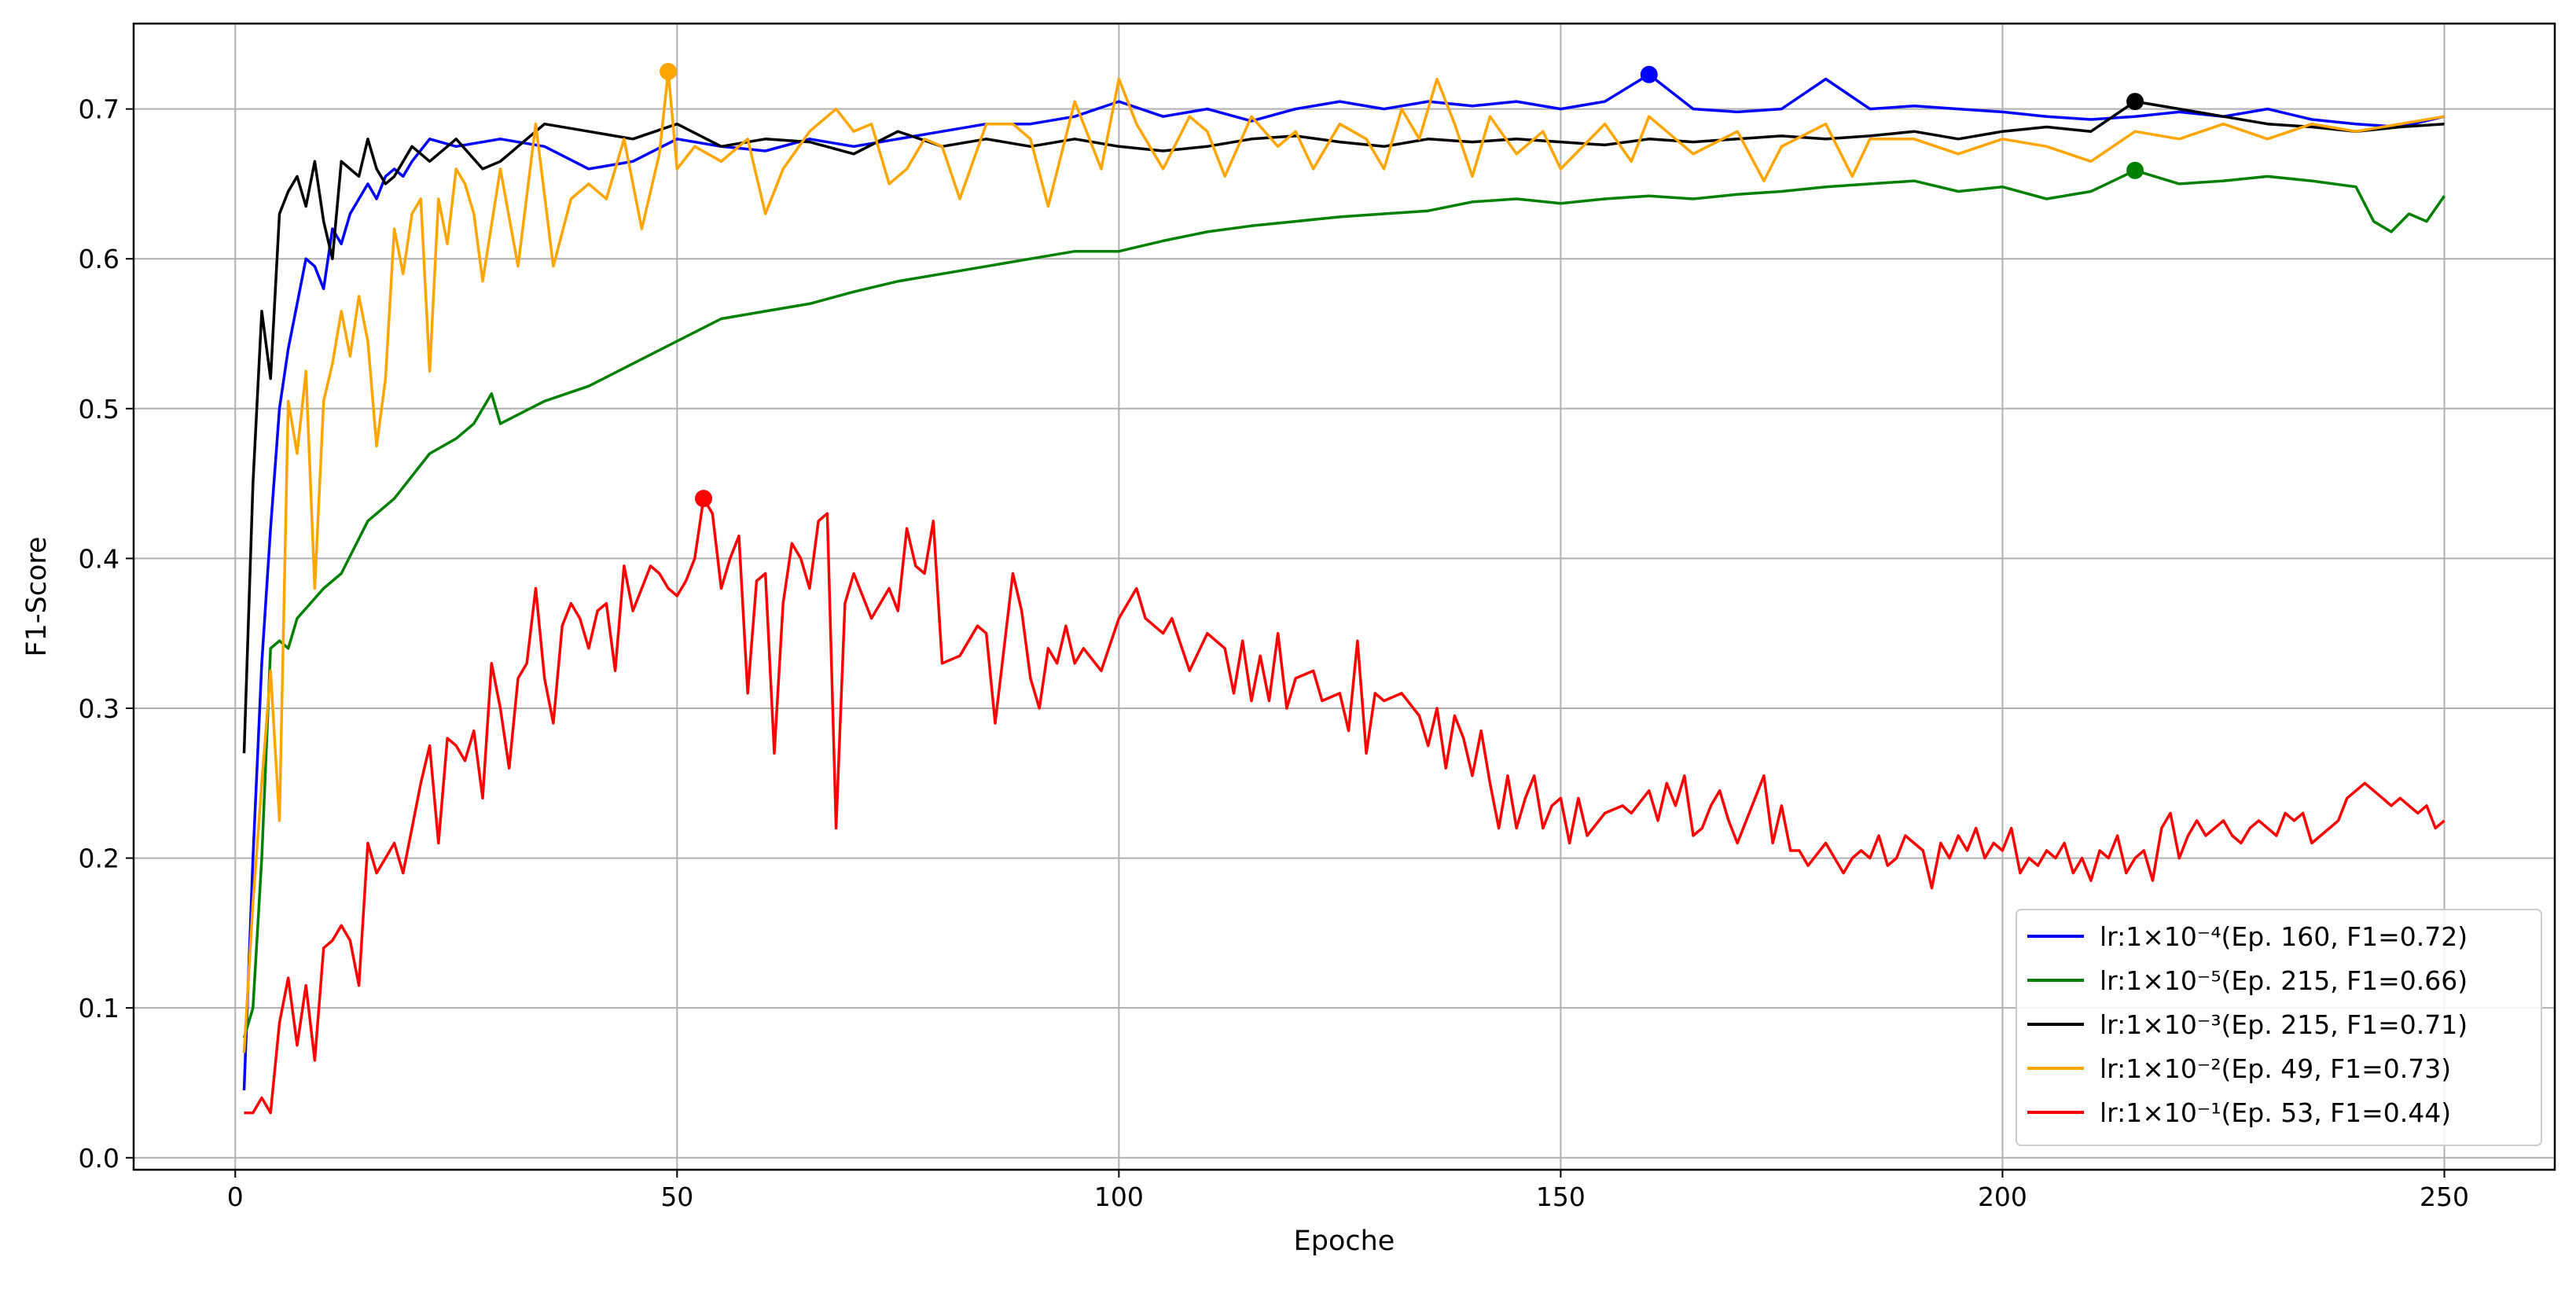 This screenshot has width=2576, height=1290. I want to click on y-axis-title: F1-Score, so click(37, 596).